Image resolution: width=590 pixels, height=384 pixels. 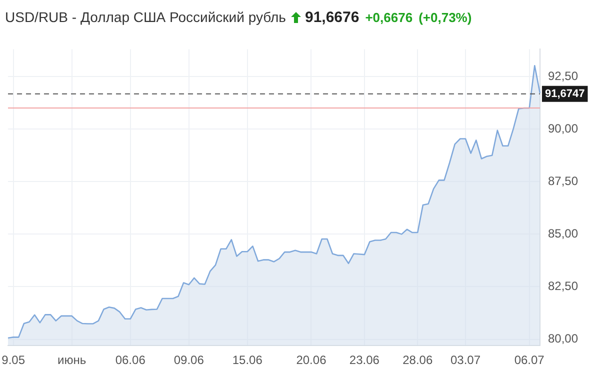 What do you see at coordinates (563, 233) in the screenshot?
I see `y-tick-label: 85,00` at bounding box center [563, 233].